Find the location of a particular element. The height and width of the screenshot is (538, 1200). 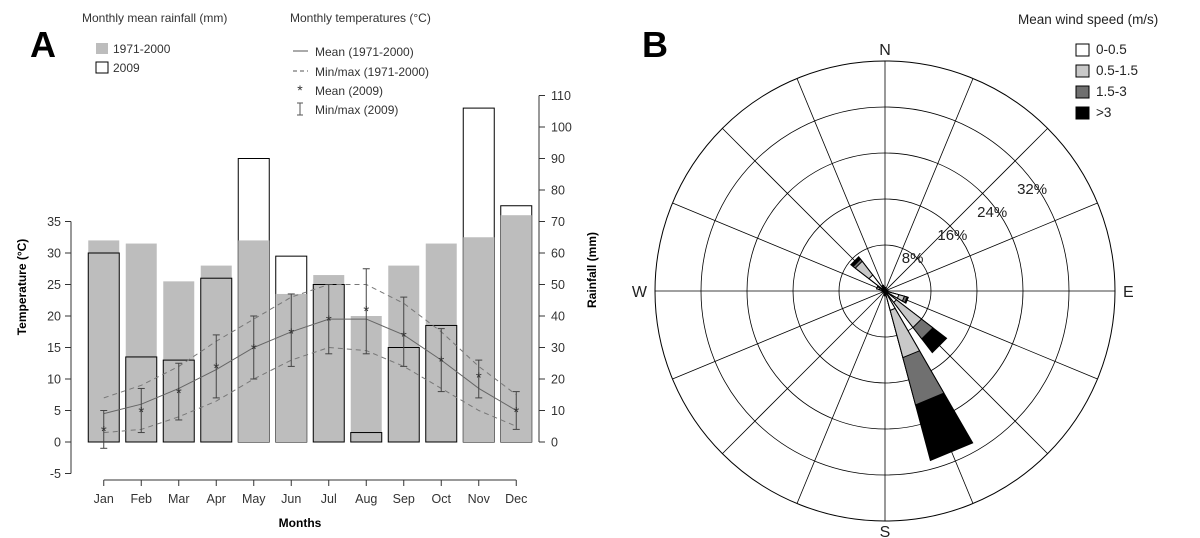

x-tick-label-oct: Oct is located at coordinates (442, 499).